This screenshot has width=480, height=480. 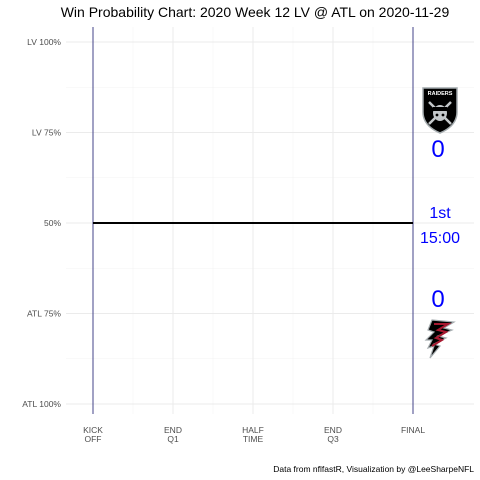 What do you see at coordinates (440, 213) in the screenshot?
I see `quarter-label: 1st` at bounding box center [440, 213].